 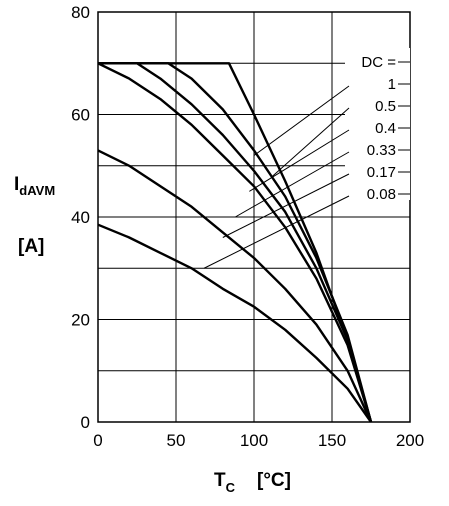 What do you see at coordinates (231, 487) in the screenshot?
I see `x-axis-label-sub: C` at bounding box center [231, 487].